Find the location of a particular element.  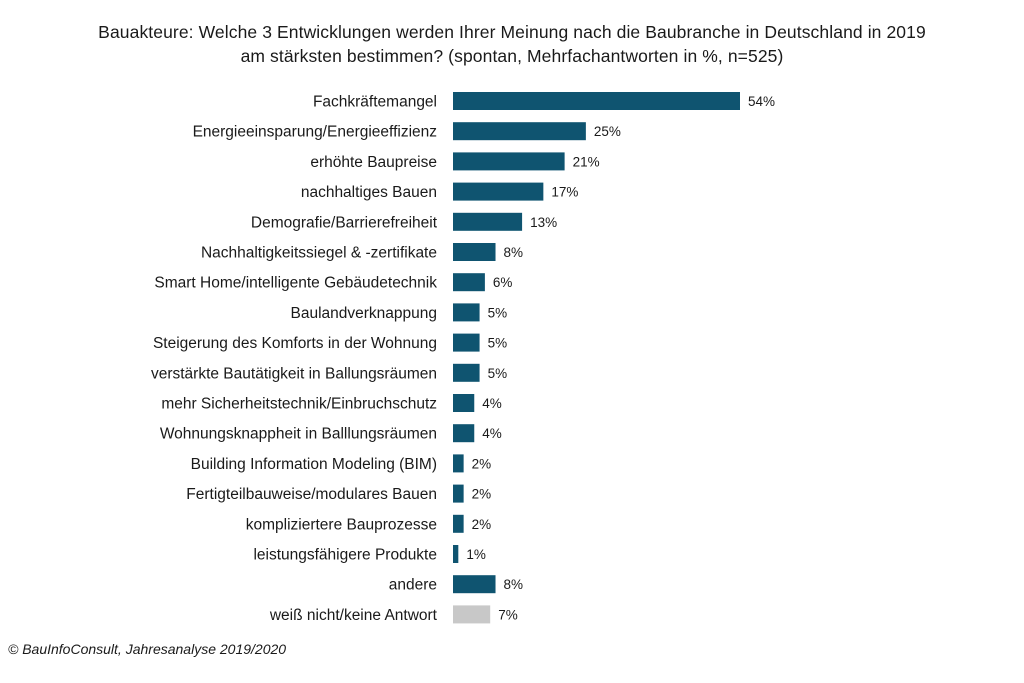

category-label: Steigerung des Komforts in der Wohnung is located at coordinates (295, 343).